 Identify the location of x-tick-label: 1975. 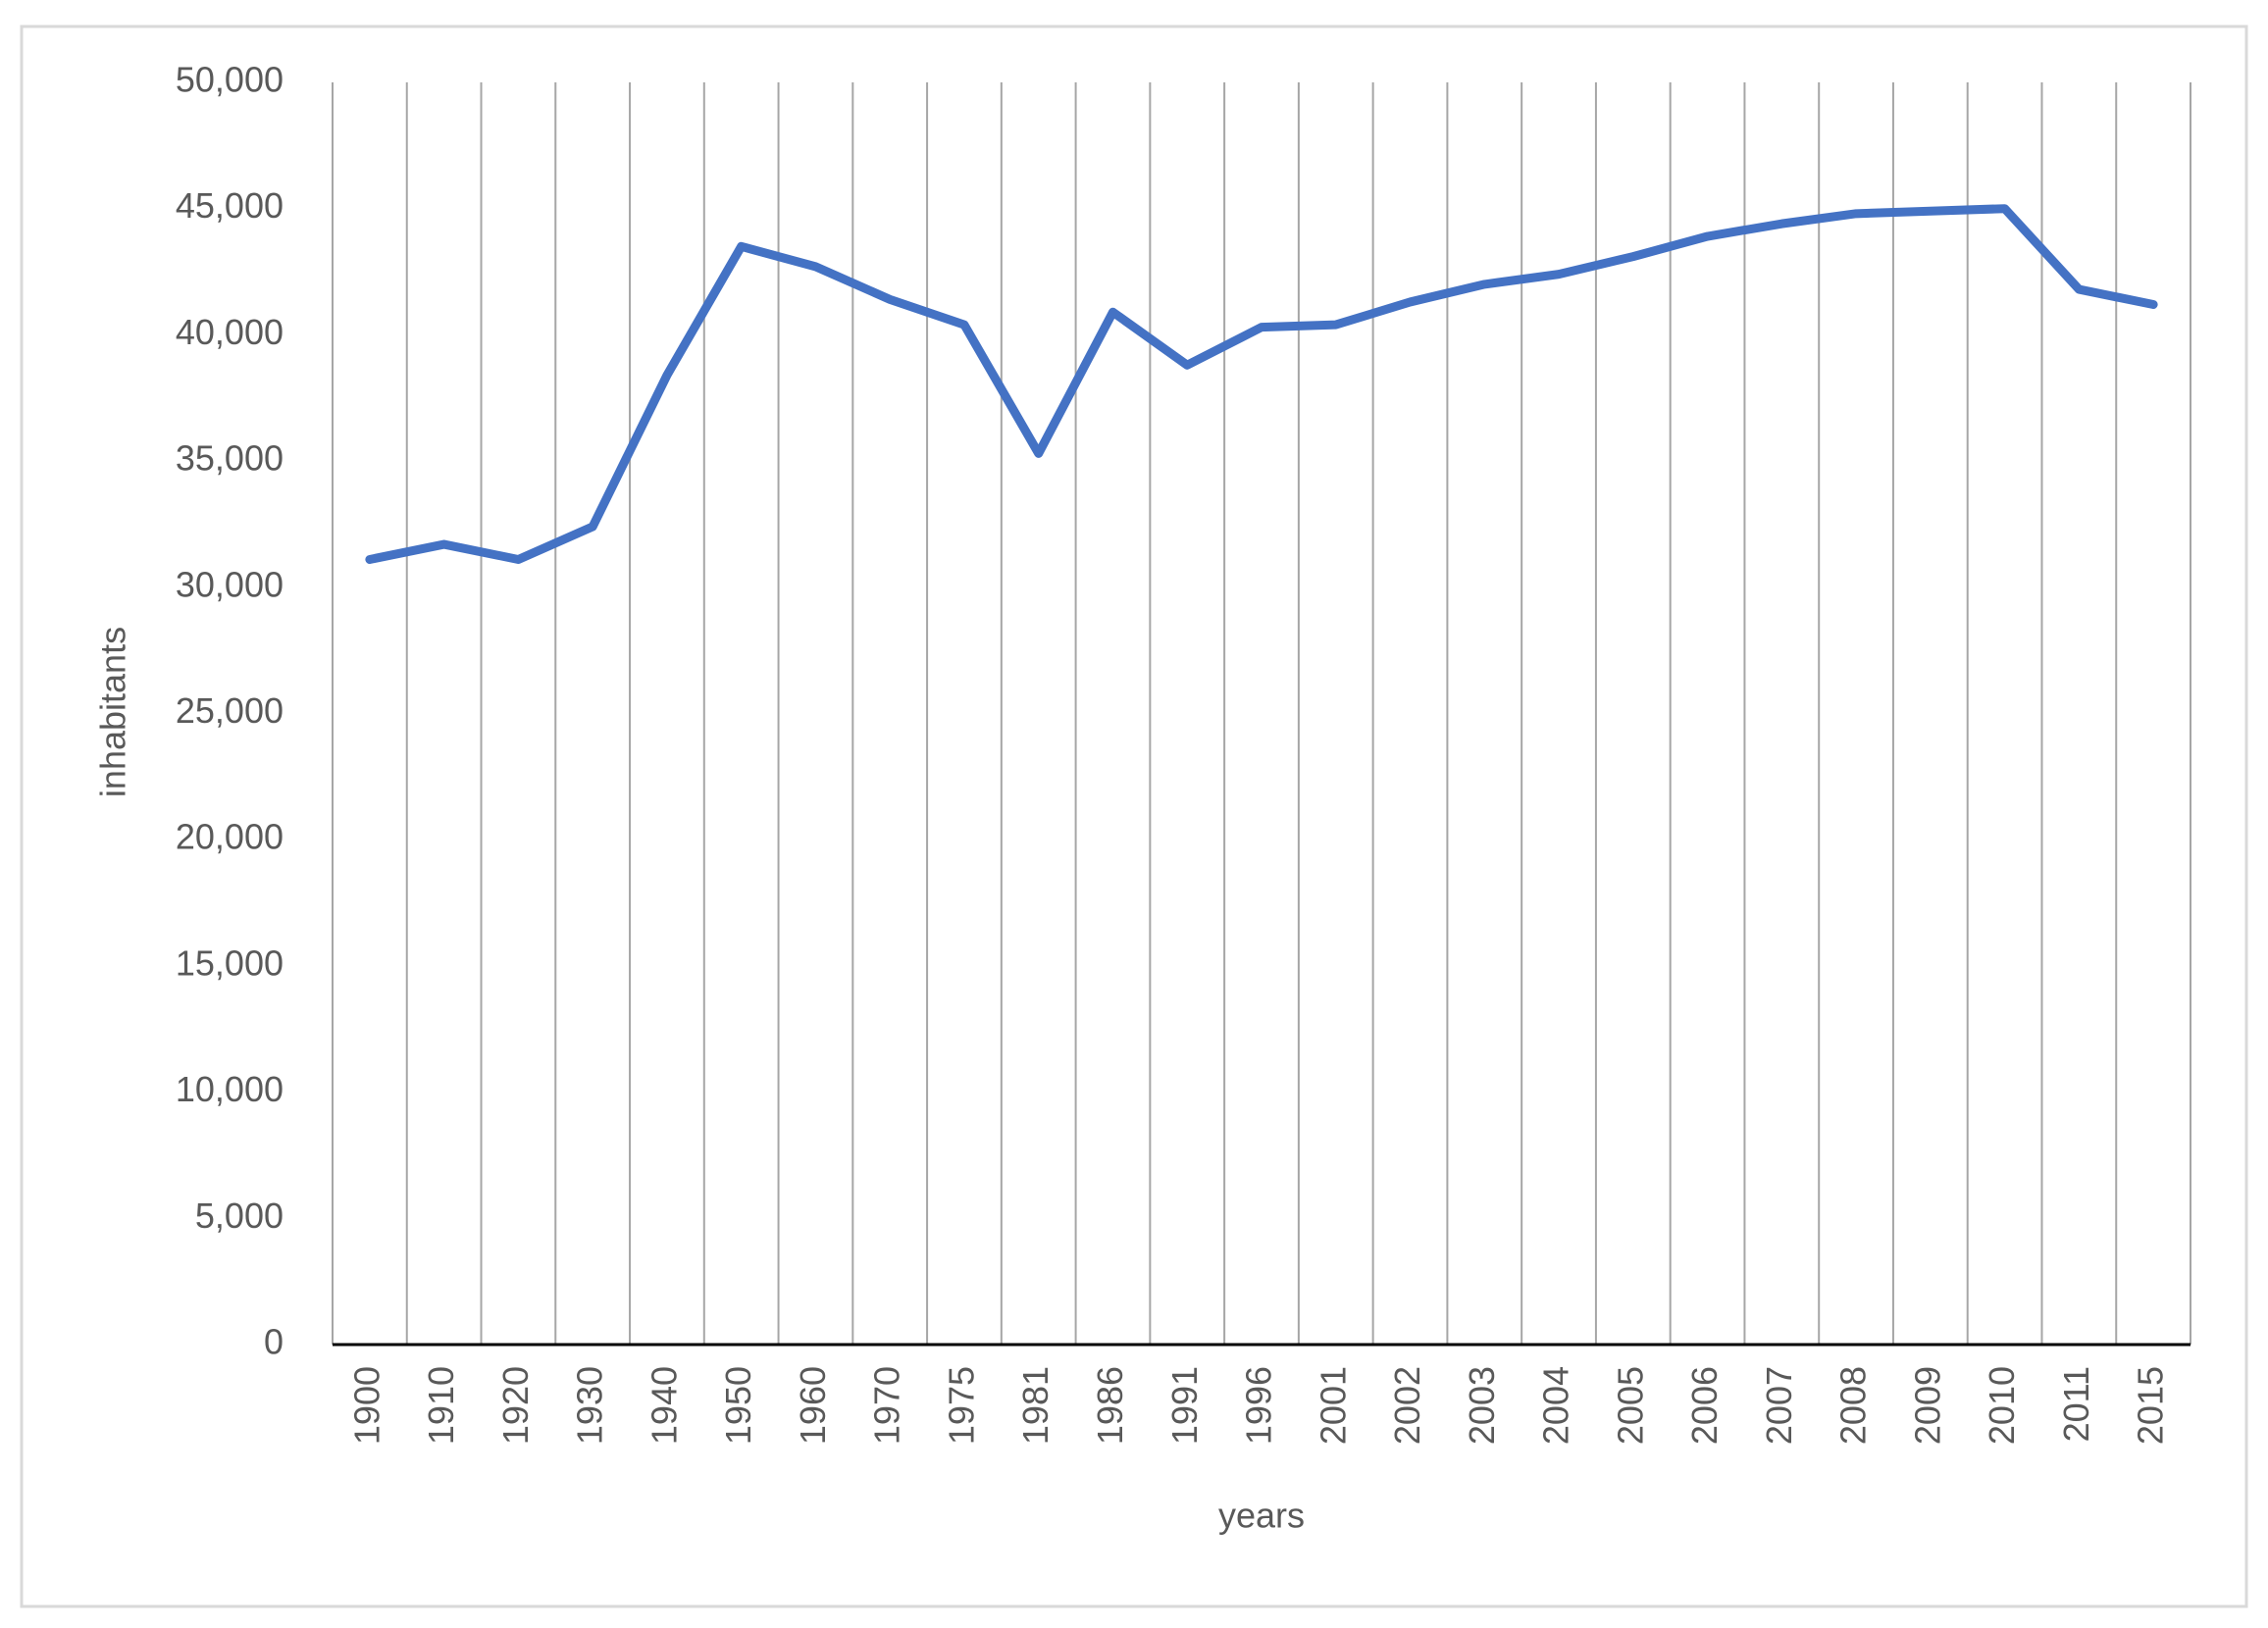
(961, 1405).